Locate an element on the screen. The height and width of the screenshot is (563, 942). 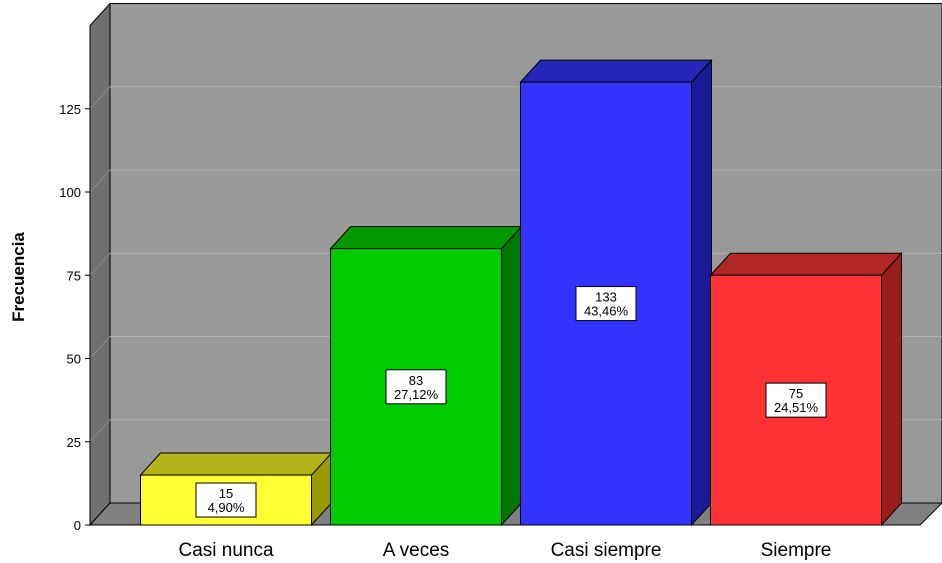
y-tick-label: 75 is located at coordinates (74, 275).